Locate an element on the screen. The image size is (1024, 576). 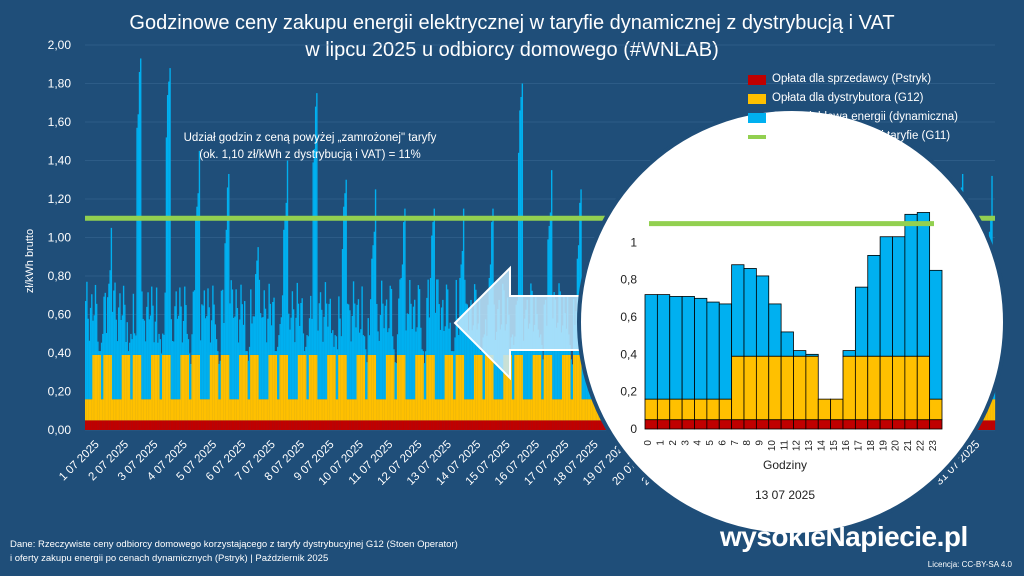
zoom-bar-seller is located at coordinates (762, 424).